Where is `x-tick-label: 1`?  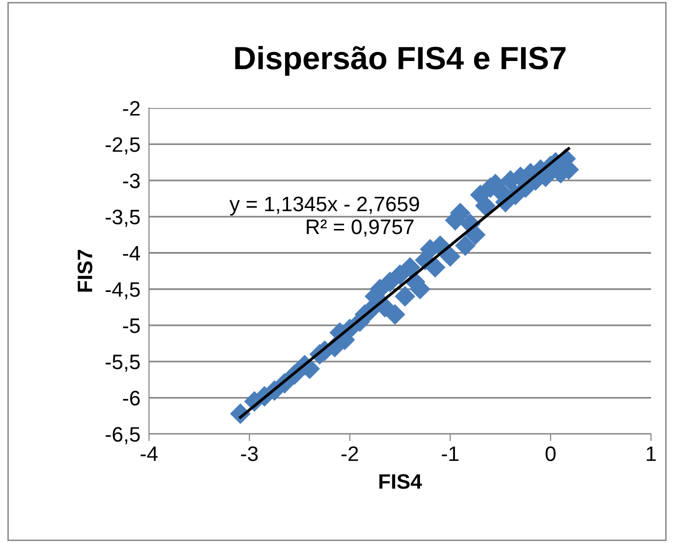 x-tick-label: 1 is located at coordinates (651, 453).